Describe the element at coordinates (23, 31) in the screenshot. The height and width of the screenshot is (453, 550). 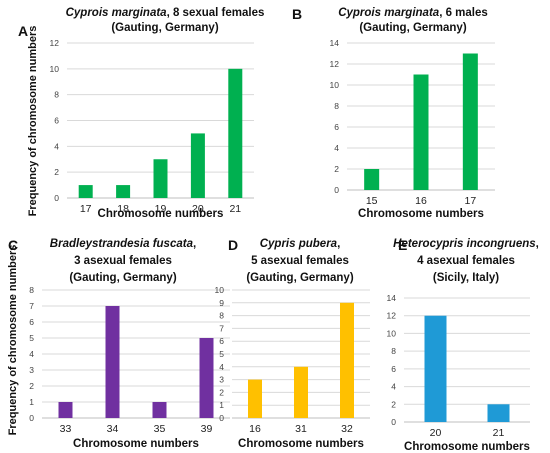
I see `panel-label: A` at that location.